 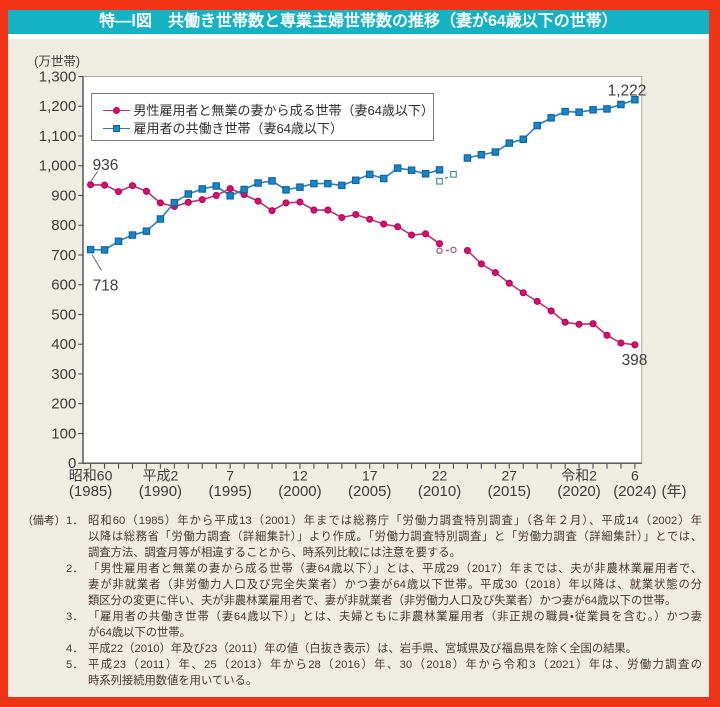 I want to click on legend-circle-marker-icon, so click(x=116, y=111).